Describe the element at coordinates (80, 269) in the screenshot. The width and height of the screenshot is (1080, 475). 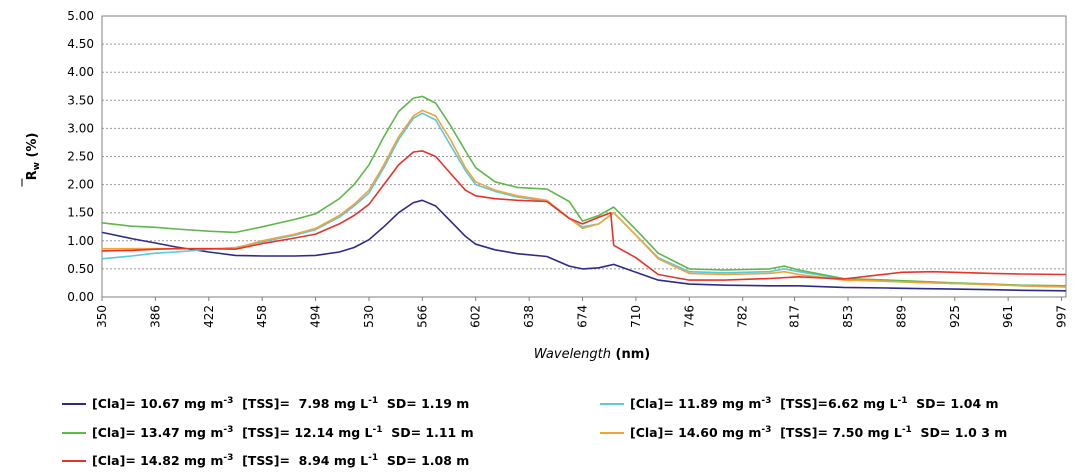
I see `y-tick-label: 0.50` at that location.